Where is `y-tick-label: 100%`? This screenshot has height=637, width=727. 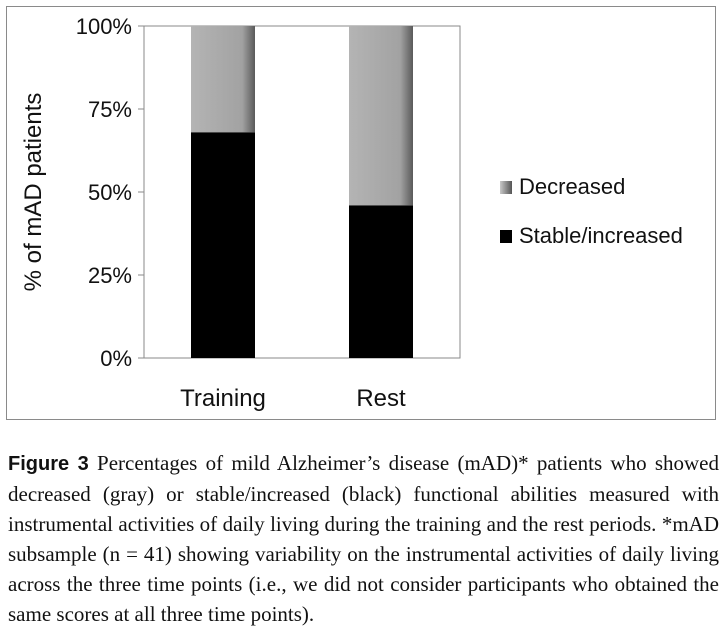 y-tick-label: 100% is located at coordinates (104, 26).